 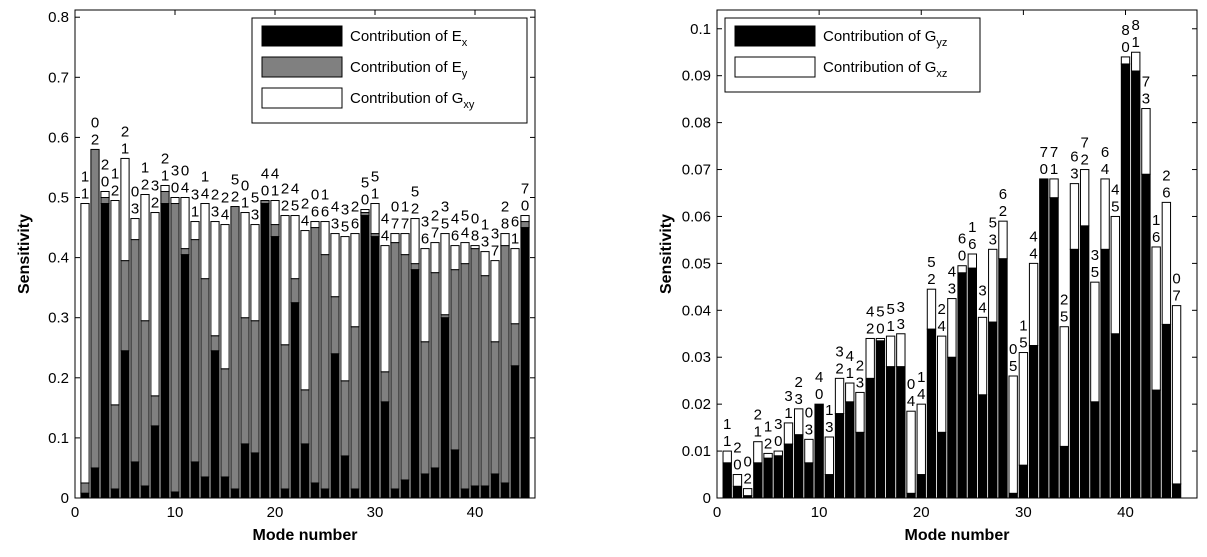 I want to click on bar-label: 7, so click(x=405, y=224).